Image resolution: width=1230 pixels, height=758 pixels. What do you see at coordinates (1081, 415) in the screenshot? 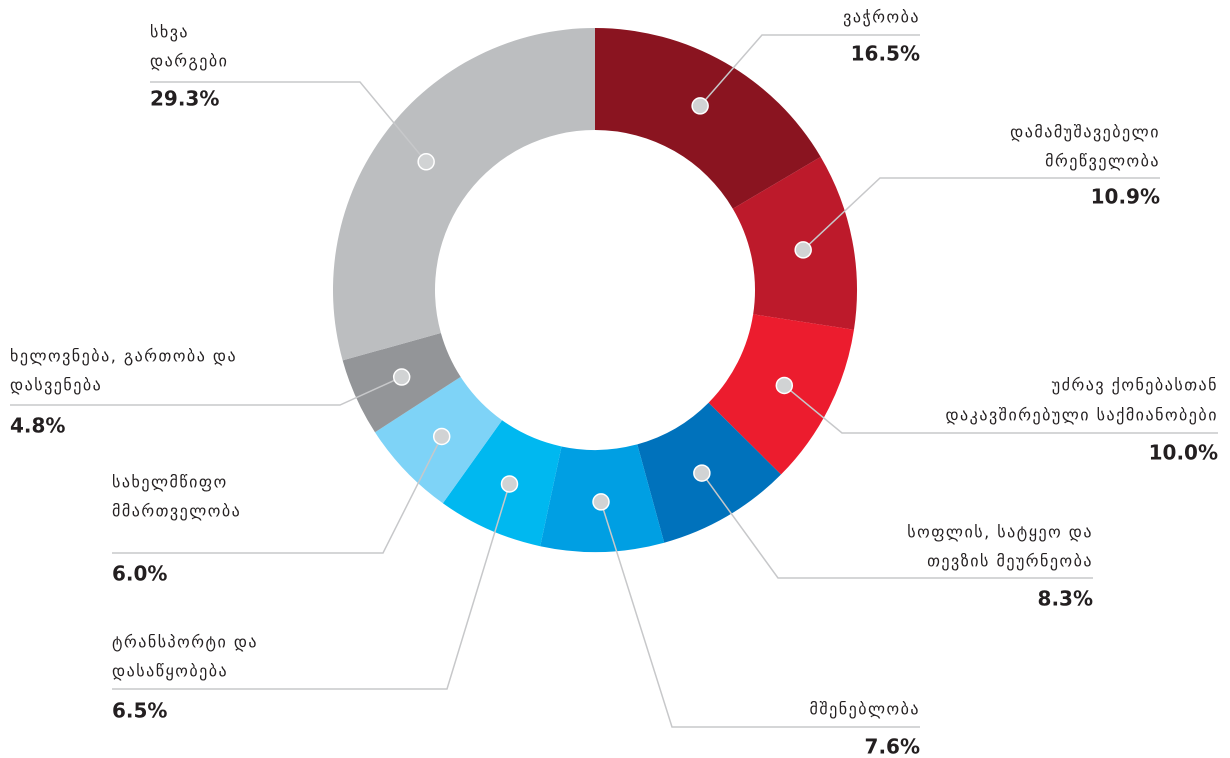
I see `segment-label: დაკავშირებული საქმიანობები` at bounding box center [1081, 415].